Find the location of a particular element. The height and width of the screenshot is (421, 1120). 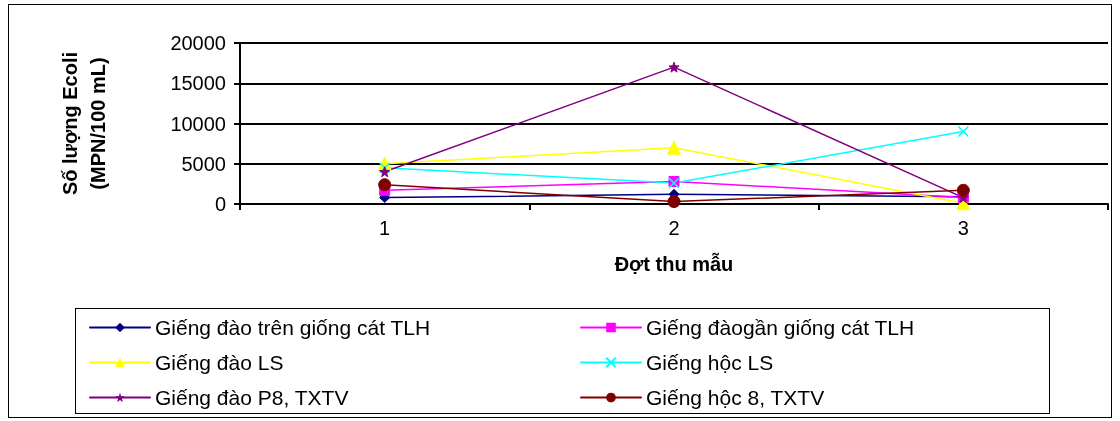

y-tick-label: 0 is located at coordinates (220, 204).